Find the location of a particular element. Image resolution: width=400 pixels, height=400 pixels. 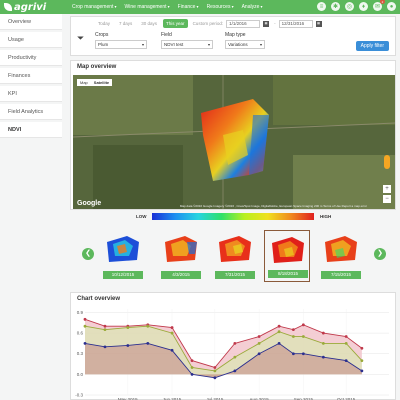

nav-wine-management: Wine management is located at coordinates (147, 7).